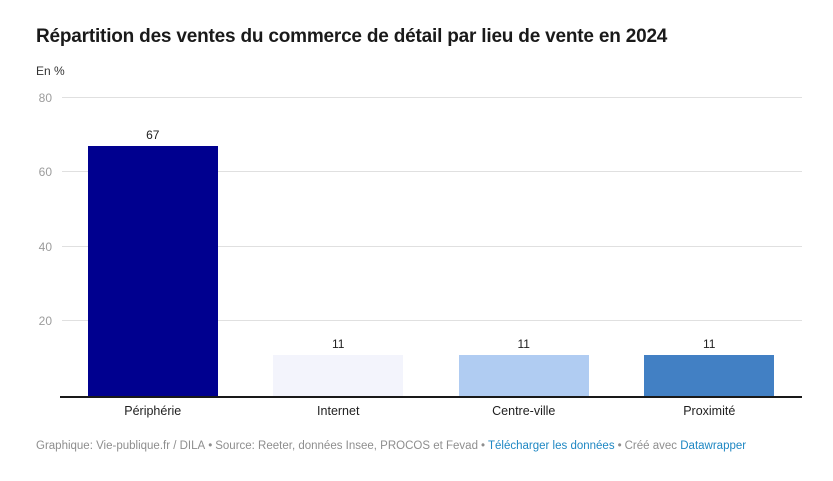 This screenshot has width=833, height=481. What do you see at coordinates (338, 411) in the screenshot?
I see `bar-category-label: Internet` at bounding box center [338, 411].